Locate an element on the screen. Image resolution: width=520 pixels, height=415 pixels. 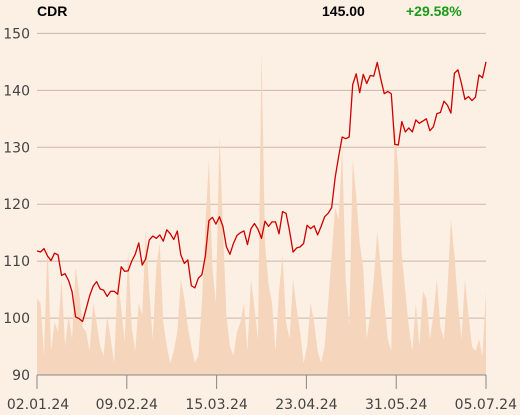
y-tick-label: 90 is located at coordinates (21, 376).